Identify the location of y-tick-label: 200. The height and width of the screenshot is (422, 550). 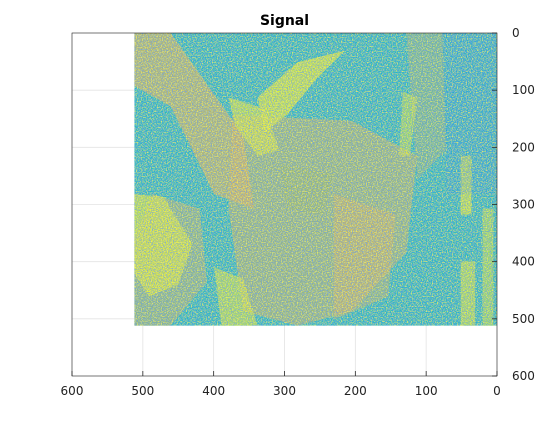
(523, 147).